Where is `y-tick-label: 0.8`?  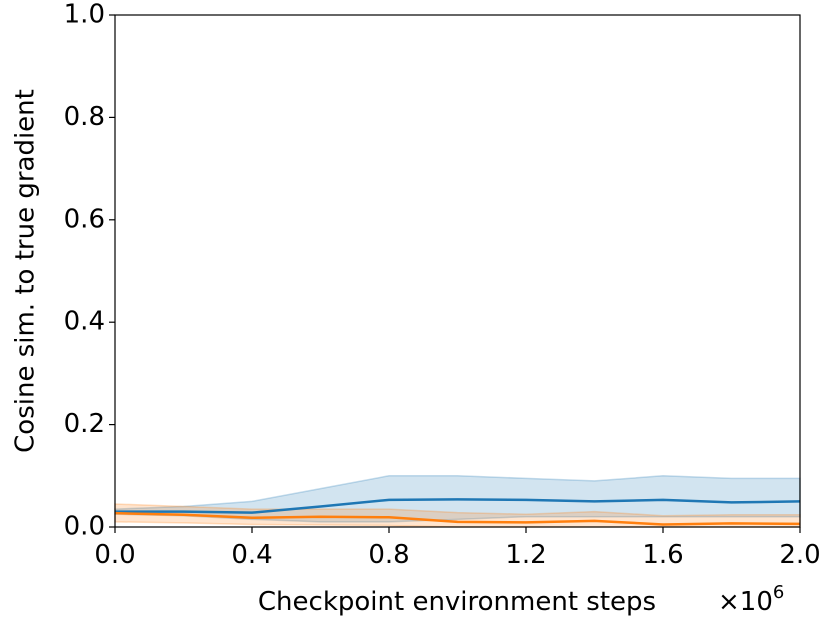
y-tick-label: 0.8 is located at coordinates (84, 117).